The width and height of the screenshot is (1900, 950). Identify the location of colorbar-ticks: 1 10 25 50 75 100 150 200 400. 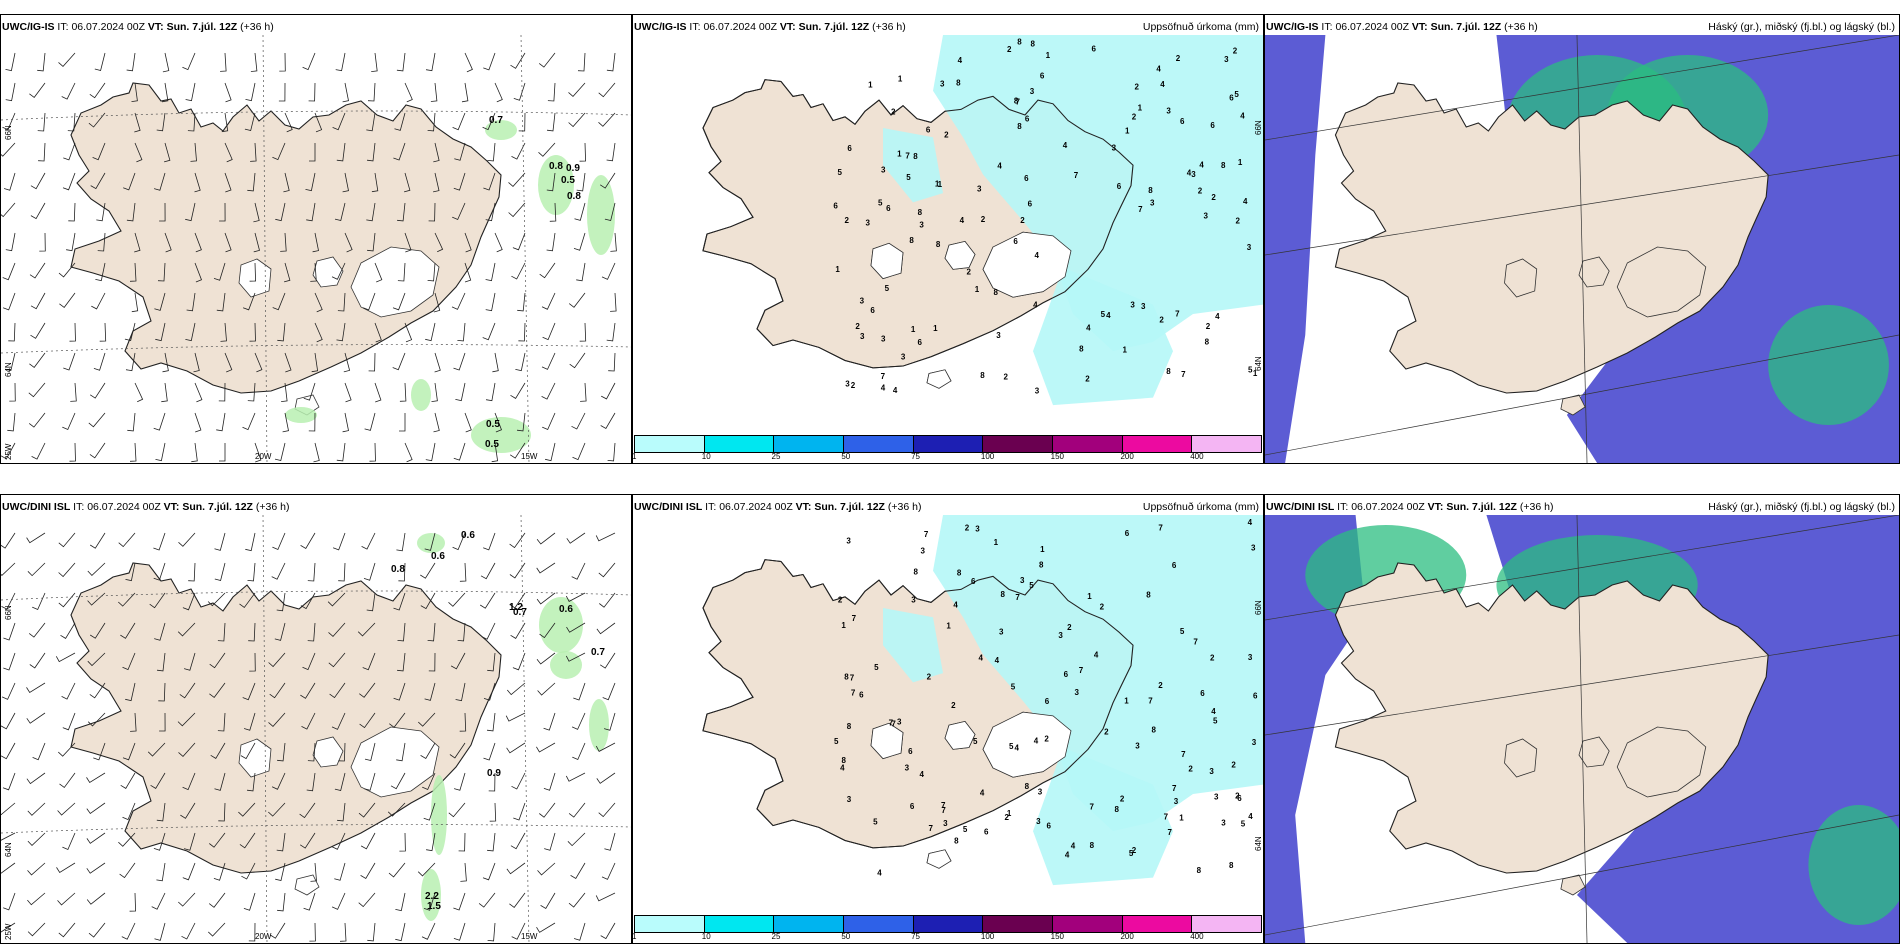
(947, 937).